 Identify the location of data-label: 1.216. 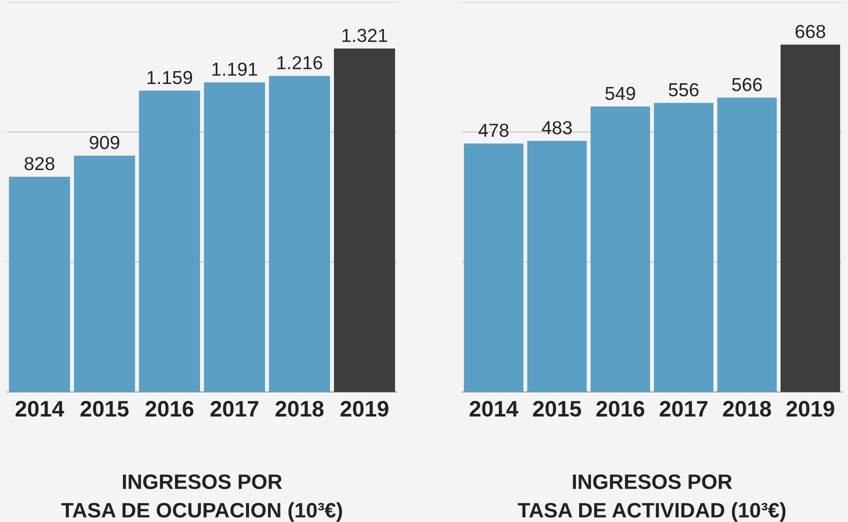
(299, 63).